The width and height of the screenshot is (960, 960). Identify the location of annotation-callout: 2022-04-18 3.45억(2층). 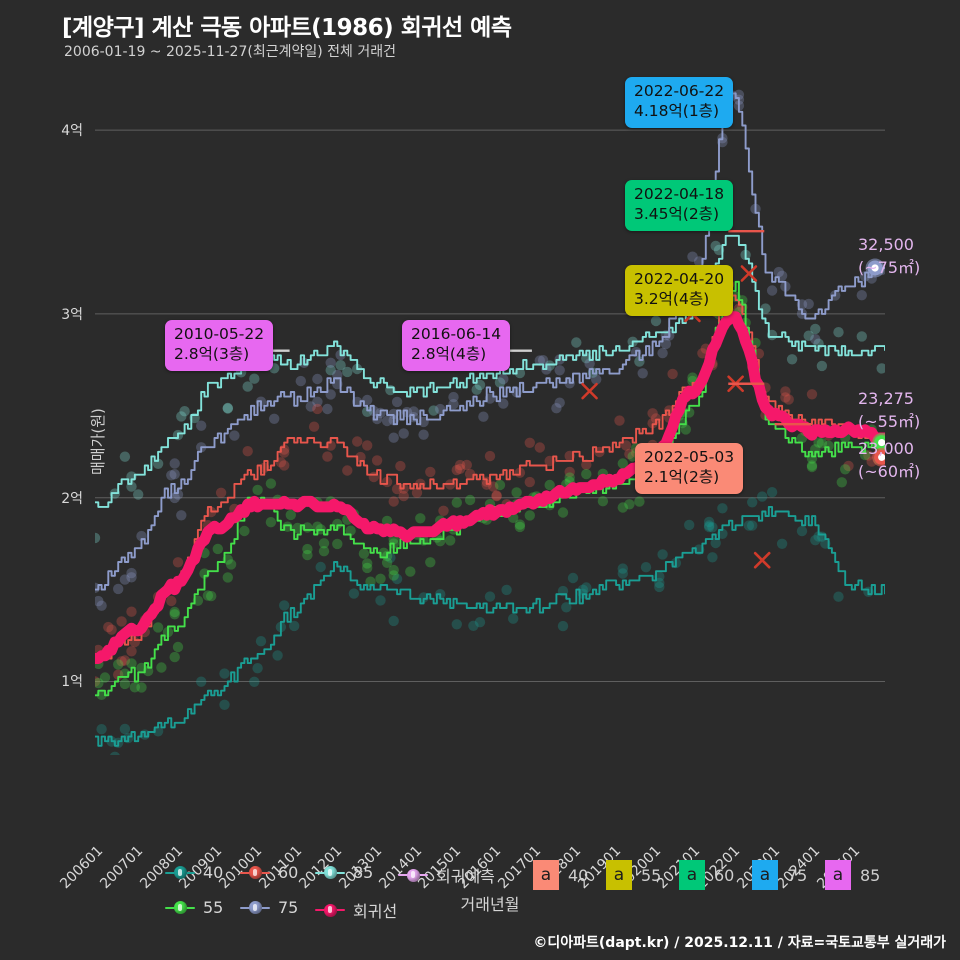
(679, 205).